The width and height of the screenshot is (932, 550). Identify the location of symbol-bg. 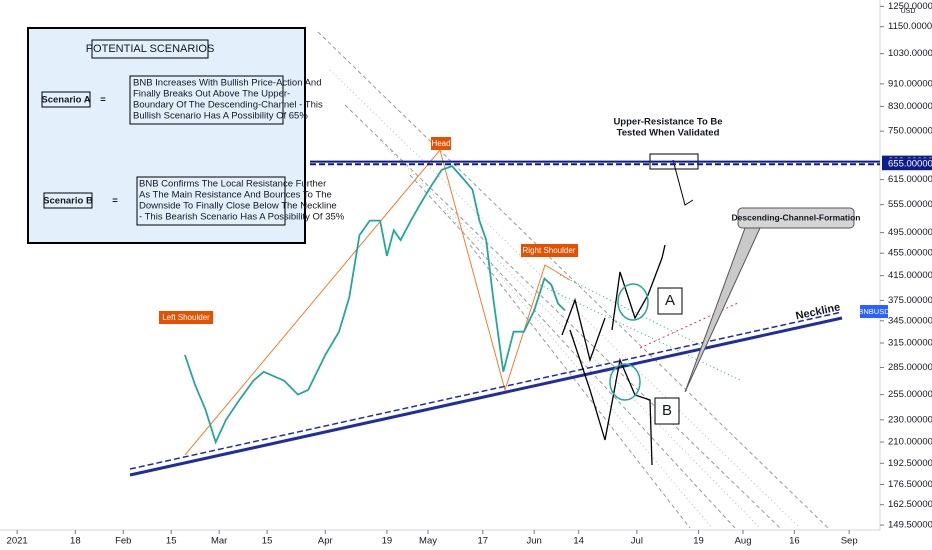
(874, 311).